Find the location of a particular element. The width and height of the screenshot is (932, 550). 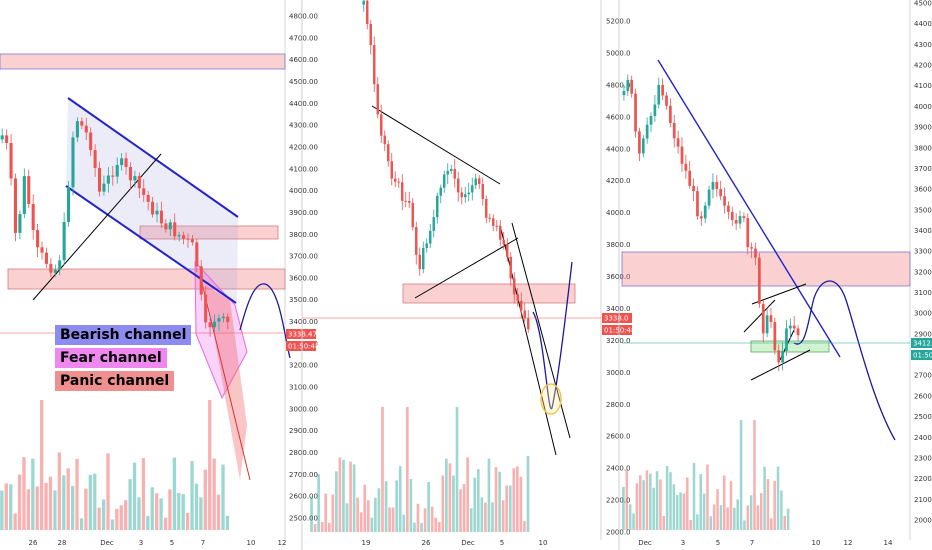

p1-price-tag-bg is located at coordinates (301, 334).